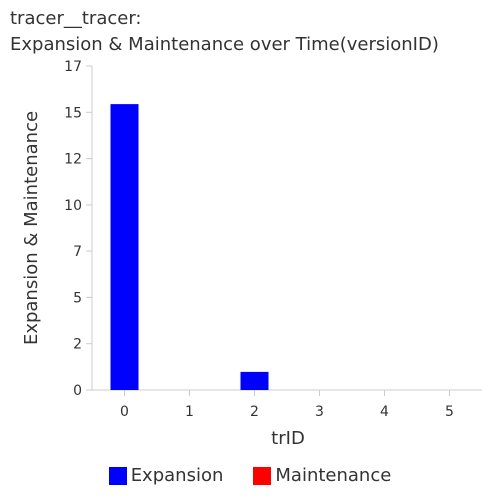  Describe the element at coordinates (288, 438) in the screenshot. I see `x-axis-label: trID` at that location.